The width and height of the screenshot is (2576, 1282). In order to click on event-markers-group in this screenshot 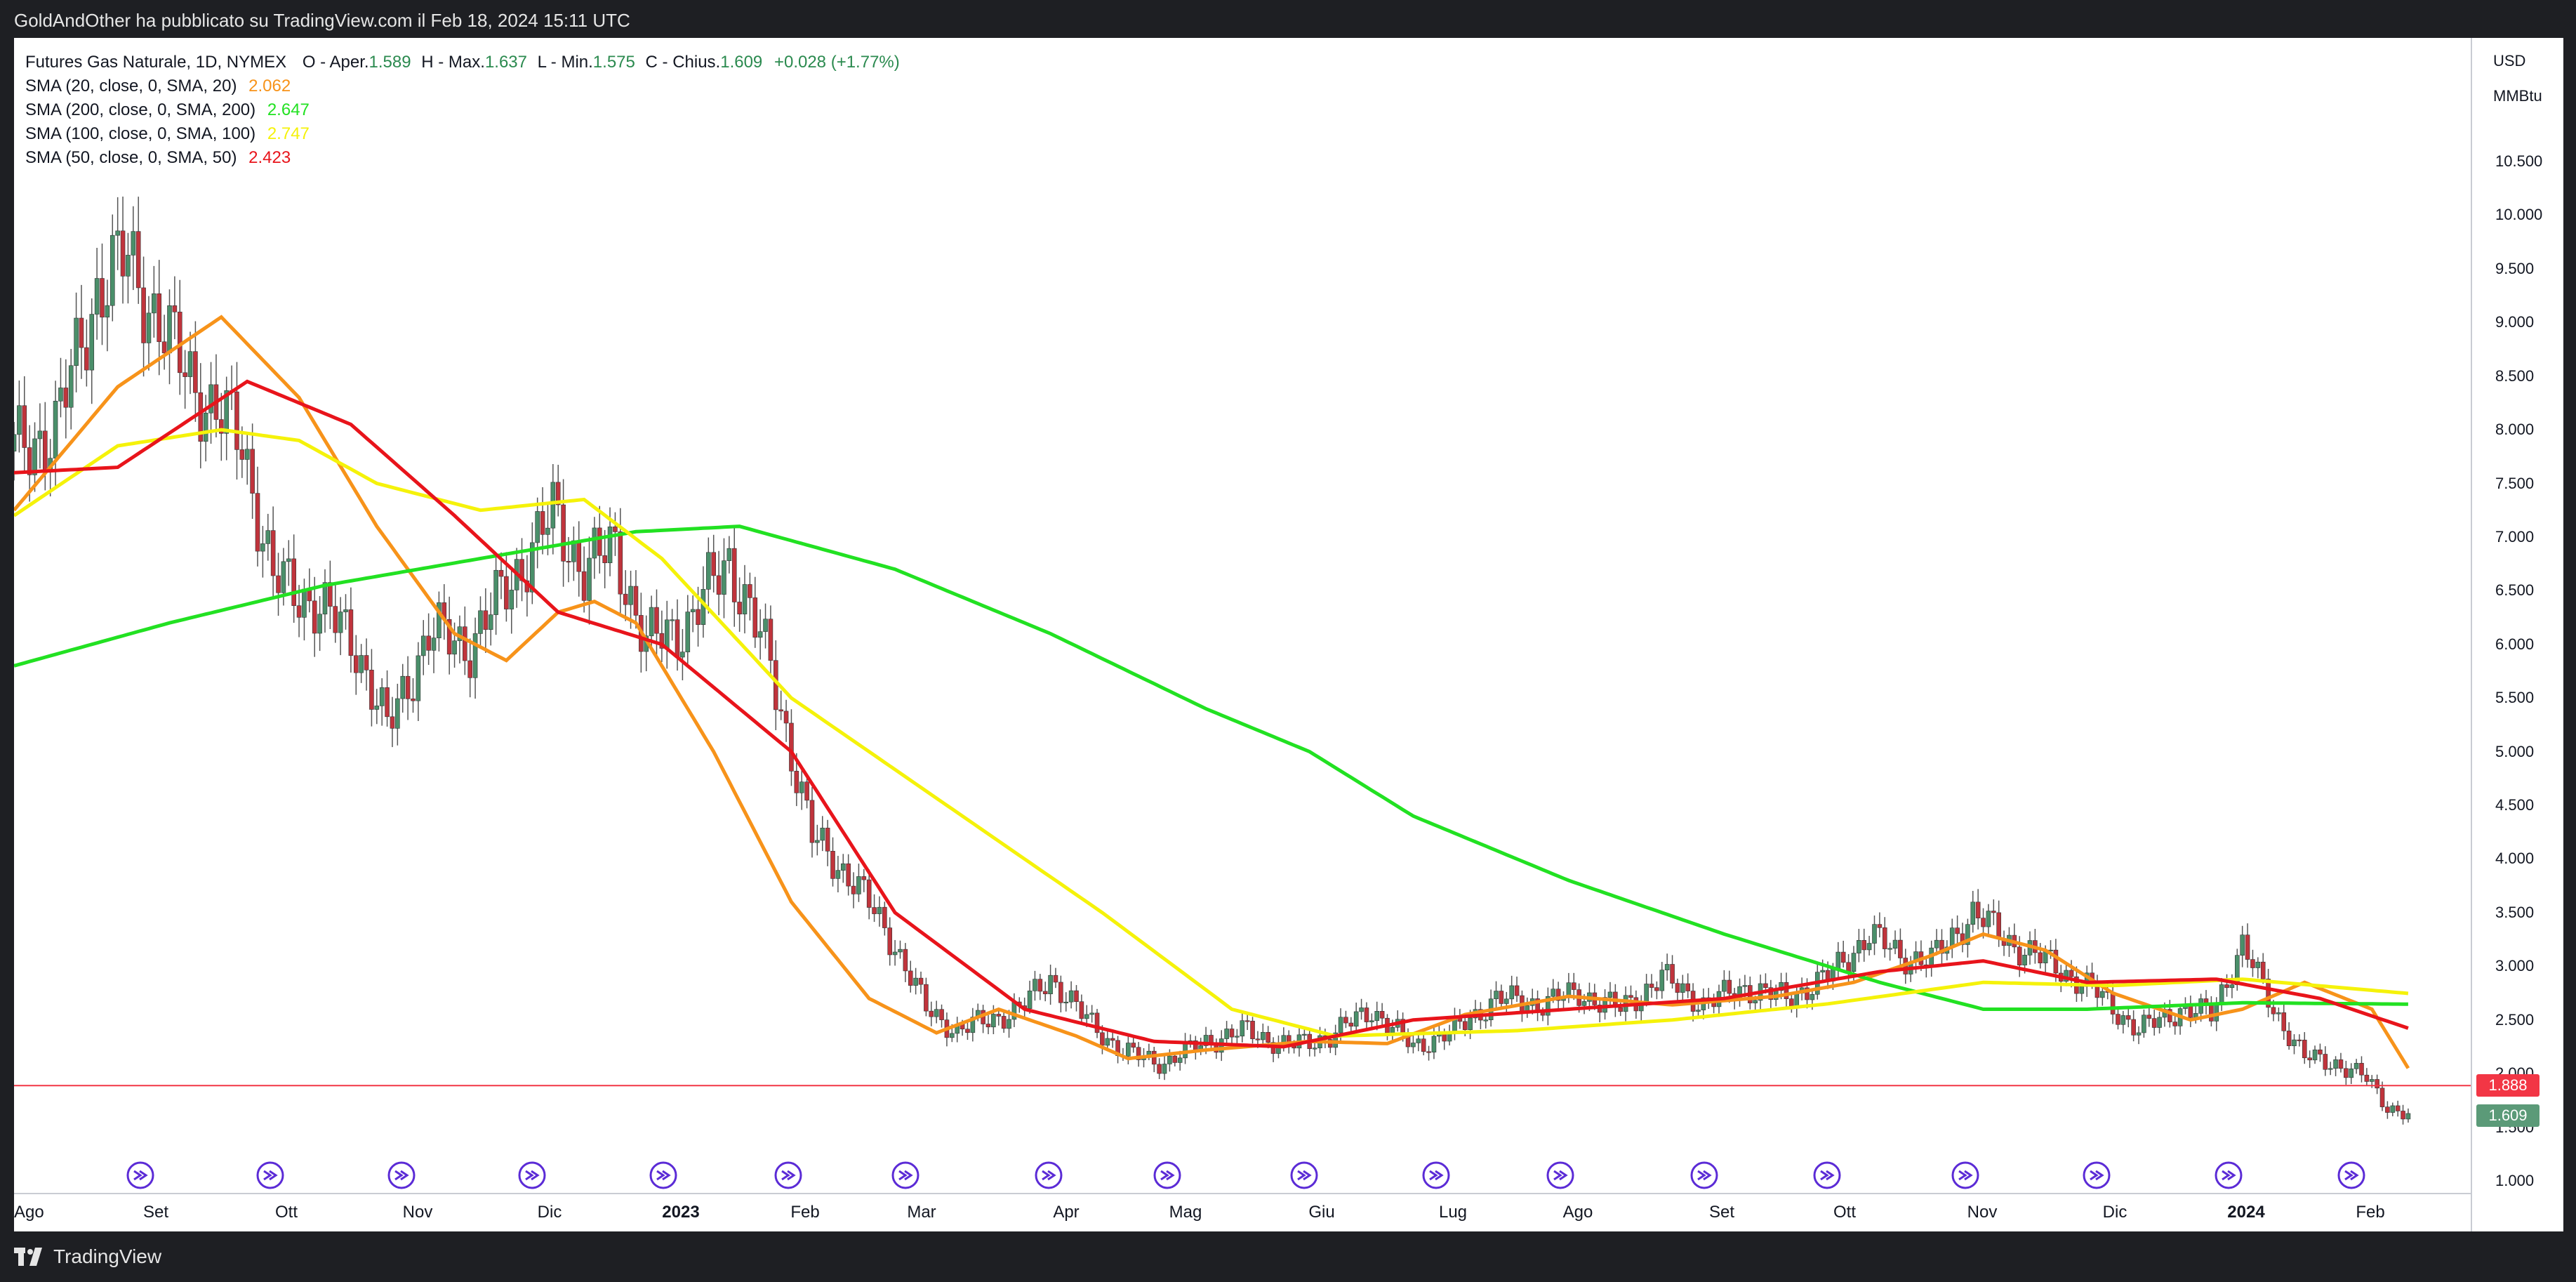, I will do `click(1245, 1175)`.